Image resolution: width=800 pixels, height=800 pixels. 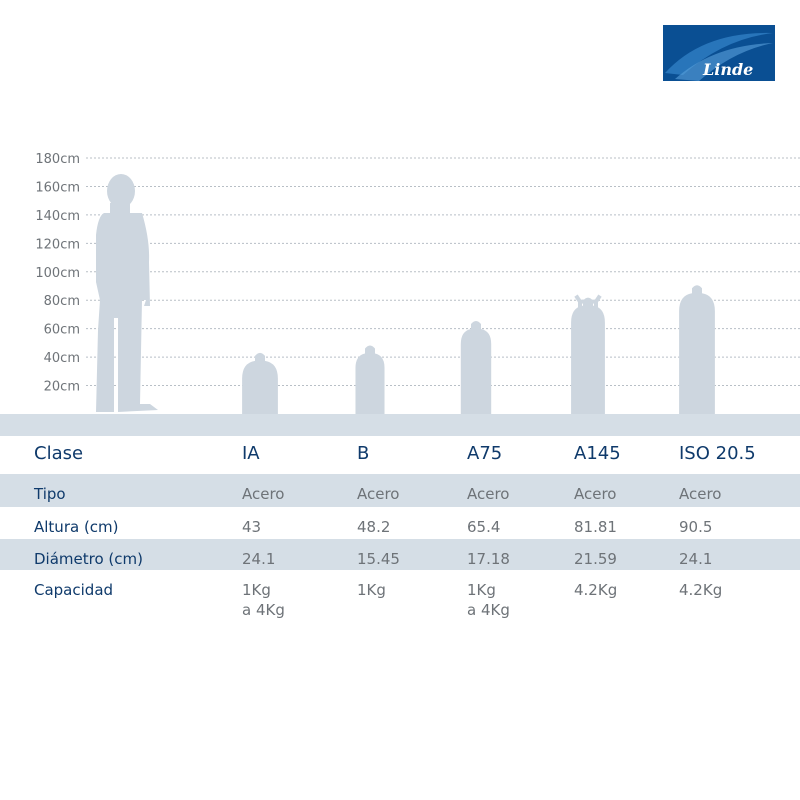 I want to click on row-label: Altura (cm), so click(x=76, y=527).